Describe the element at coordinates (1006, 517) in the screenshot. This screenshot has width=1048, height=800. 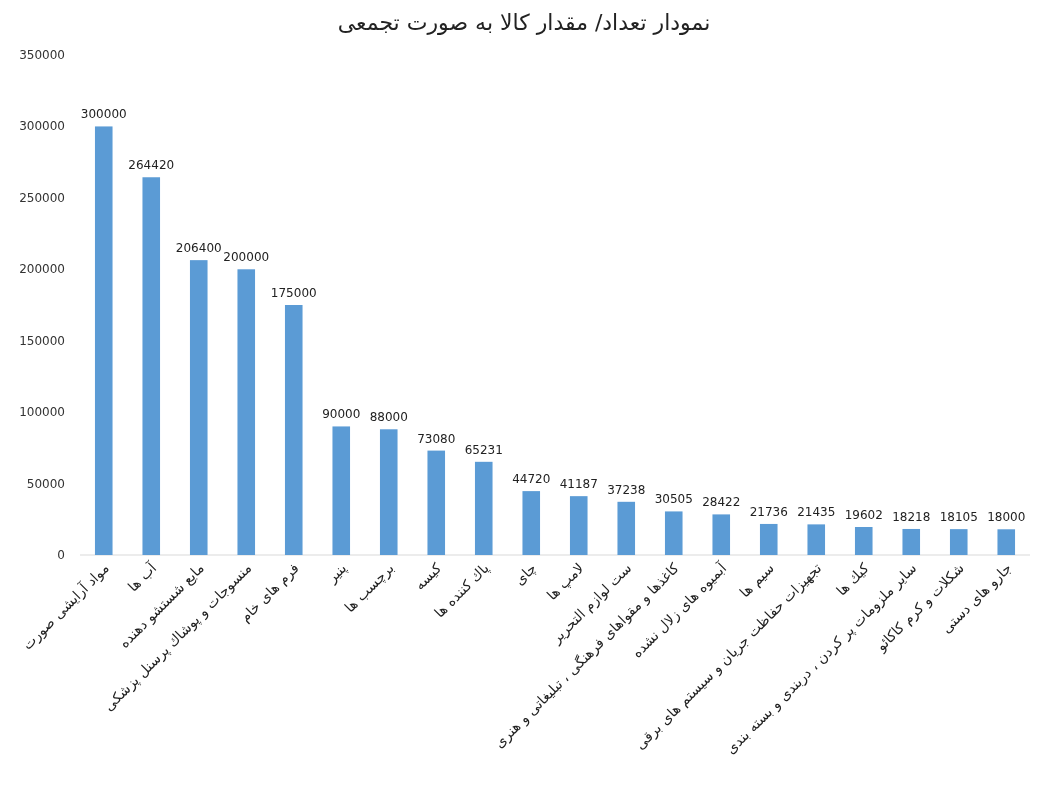
I see `data-label: 18000` at that location.